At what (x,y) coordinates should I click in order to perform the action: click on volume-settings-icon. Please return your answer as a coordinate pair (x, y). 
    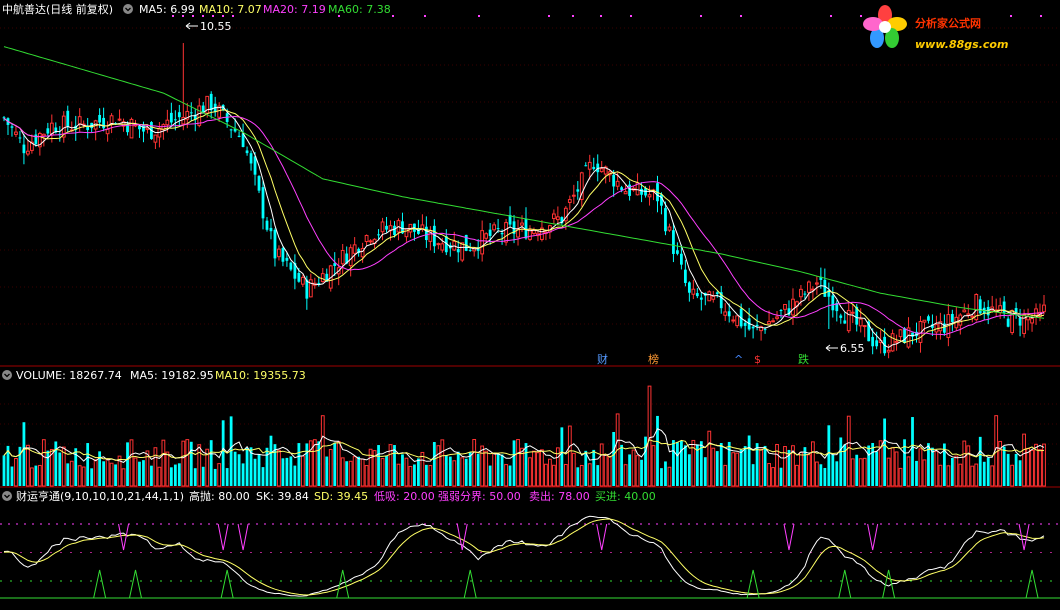
    Looking at the image, I should click on (7, 375).